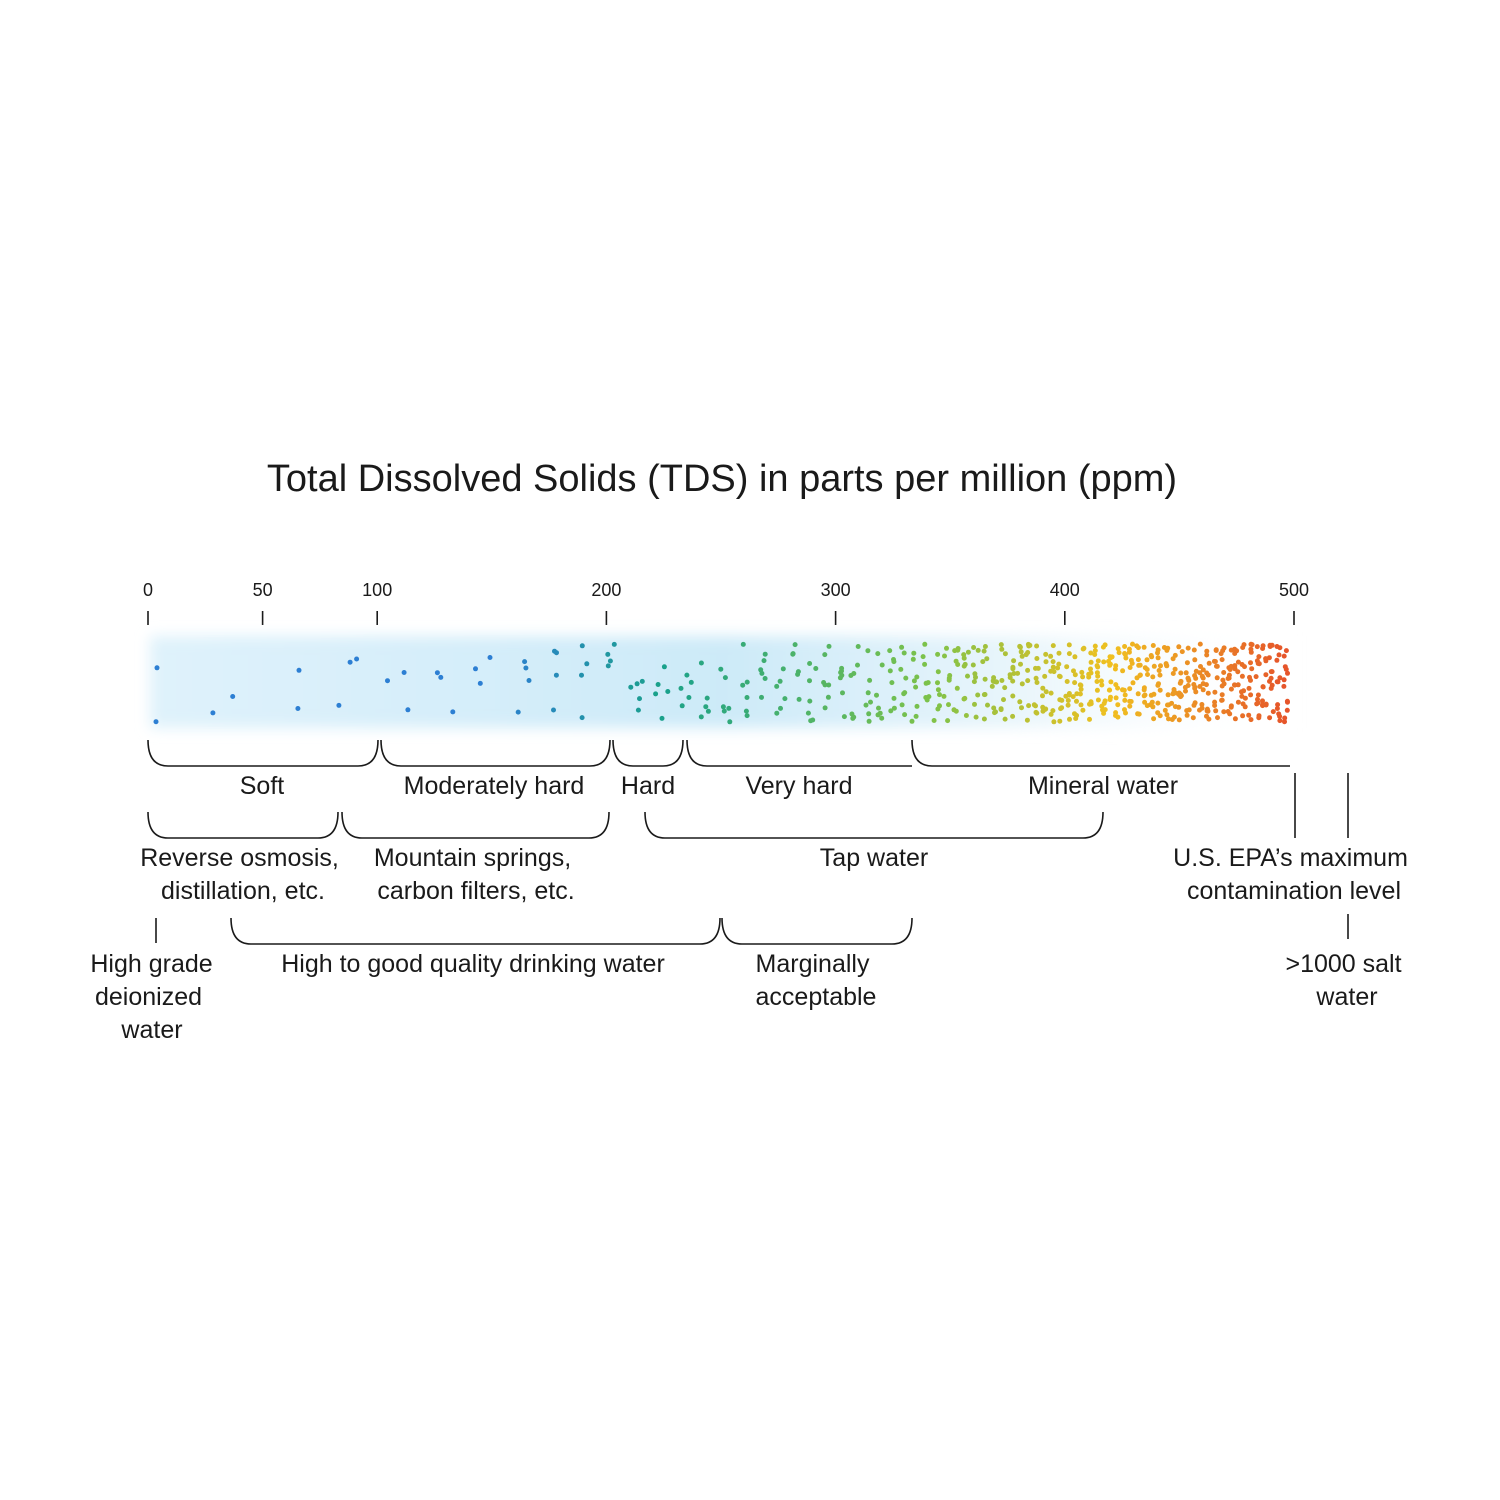 The height and width of the screenshot is (1500, 1500). What do you see at coordinates (472, 858) in the screenshot?
I see `label-mountain-springs-line1: Mountain springs,` at bounding box center [472, 858].